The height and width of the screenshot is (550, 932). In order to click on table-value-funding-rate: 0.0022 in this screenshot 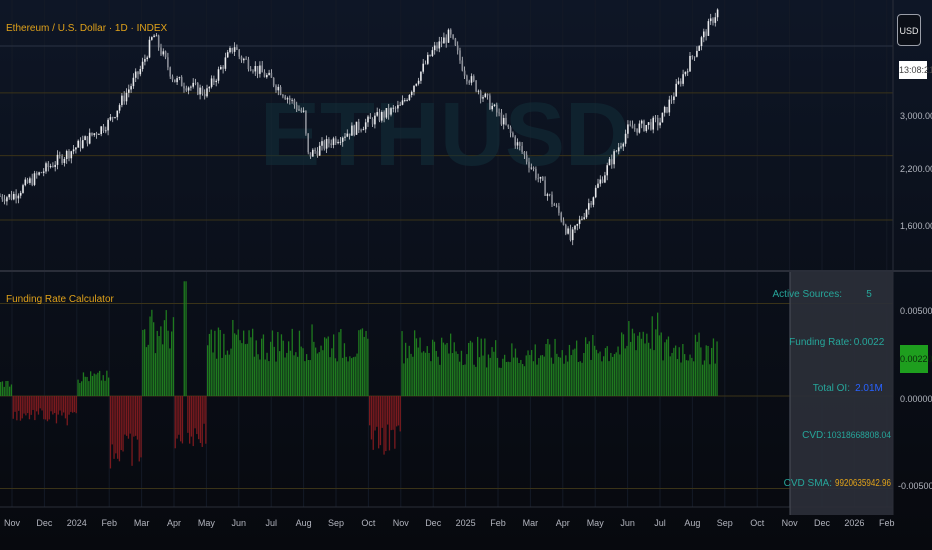, I will do `click(869, 342)`.